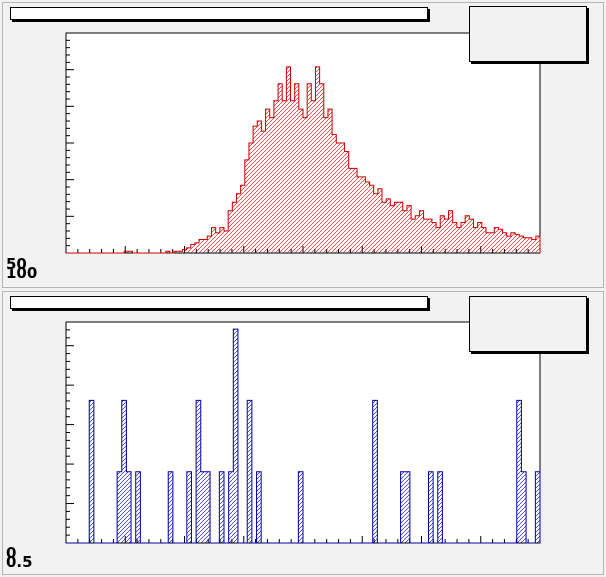 The image size is (606, 577). What do you see at coordinates (528, 34) in the screenshot?
I see `top-stats-box` at bounding box center [528, 34].